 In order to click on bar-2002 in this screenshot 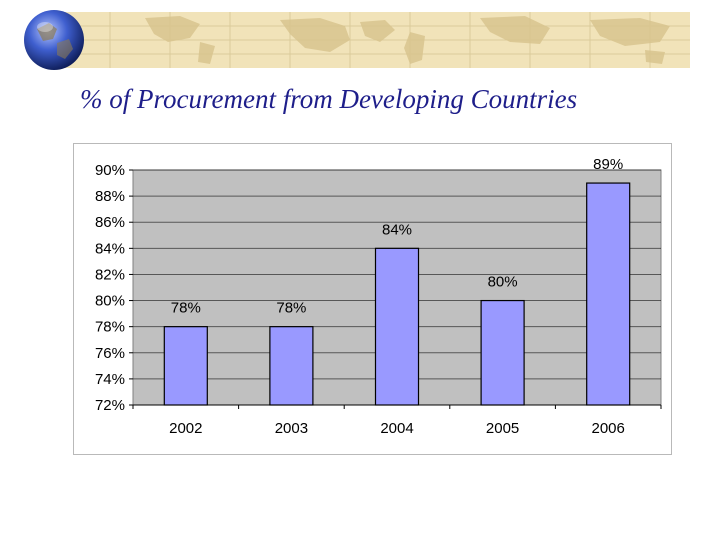, I will do `click(185, 366)`.